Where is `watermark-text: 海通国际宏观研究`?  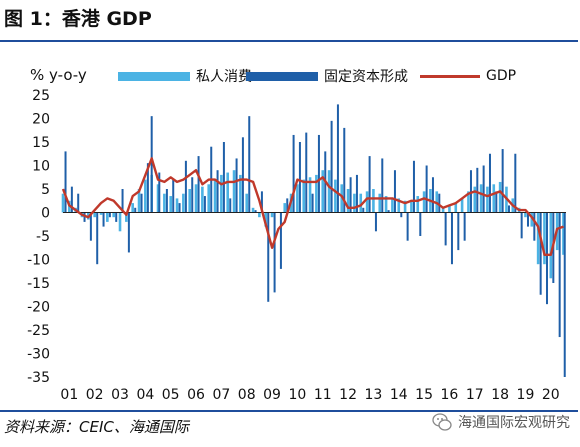
watermark-text: 海通国际宏观研究 is located at coordinates (514, 423).